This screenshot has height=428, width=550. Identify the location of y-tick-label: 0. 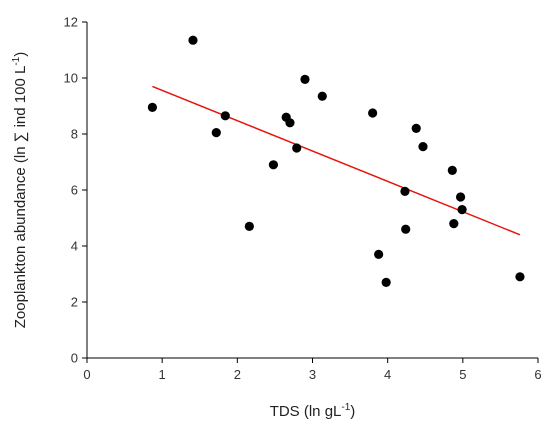
(74, 358).